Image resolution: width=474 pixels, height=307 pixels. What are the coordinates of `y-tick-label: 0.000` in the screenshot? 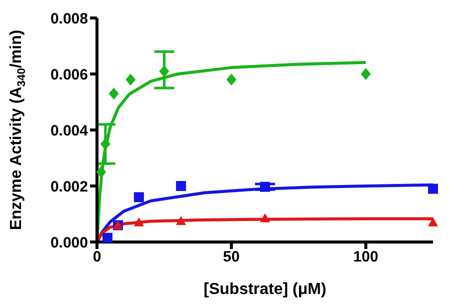 It's located at (69, 243).